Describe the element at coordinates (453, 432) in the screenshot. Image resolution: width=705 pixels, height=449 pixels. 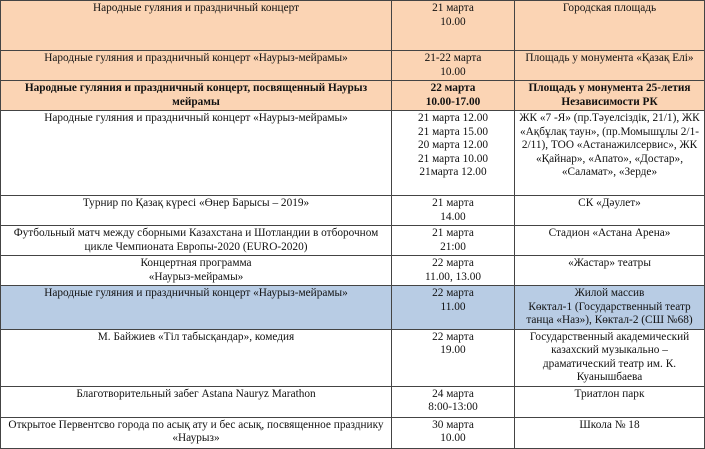
I see `date-cell: 30 марта 10.00` at that location.